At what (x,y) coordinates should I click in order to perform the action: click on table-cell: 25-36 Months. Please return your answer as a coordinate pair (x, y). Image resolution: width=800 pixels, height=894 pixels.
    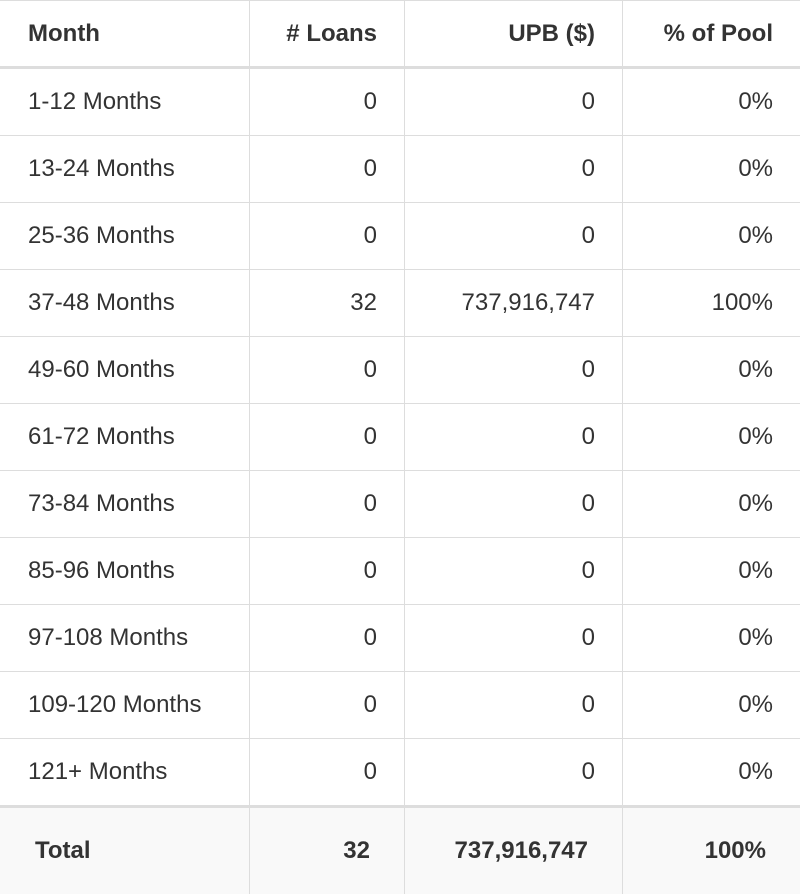
    Looking at the image, I should click on (125, 236).